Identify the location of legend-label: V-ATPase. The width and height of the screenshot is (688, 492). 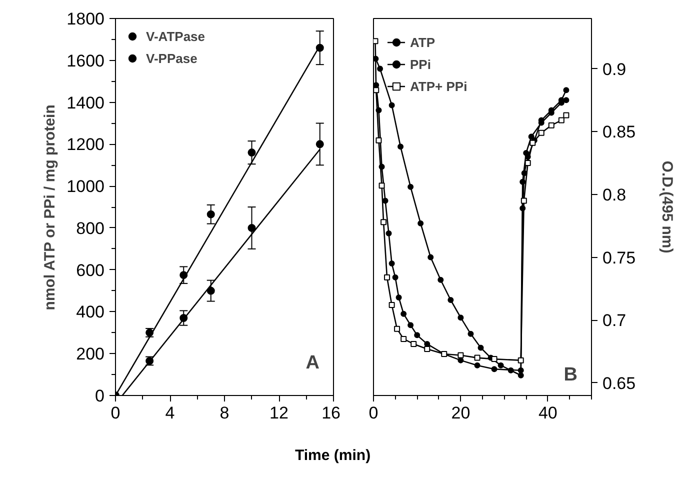
(176, 36).